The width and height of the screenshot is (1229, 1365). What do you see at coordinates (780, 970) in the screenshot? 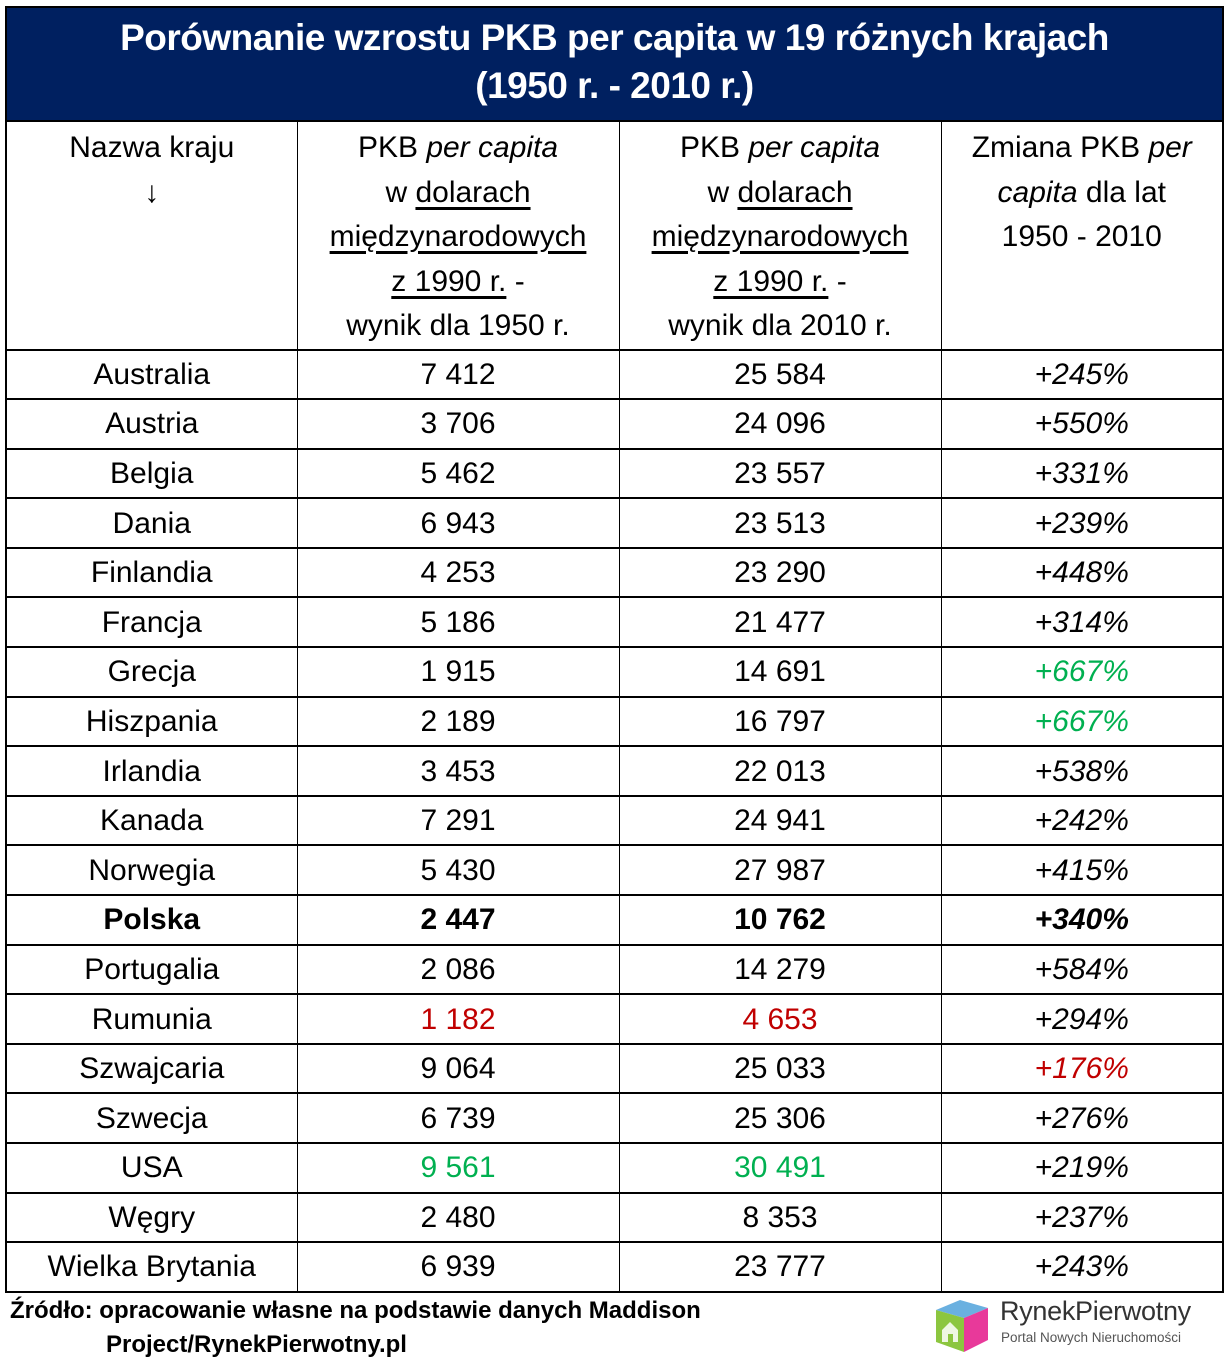
I see `gdp-2010-cell: 14 279` at bounding box center [780, 970].